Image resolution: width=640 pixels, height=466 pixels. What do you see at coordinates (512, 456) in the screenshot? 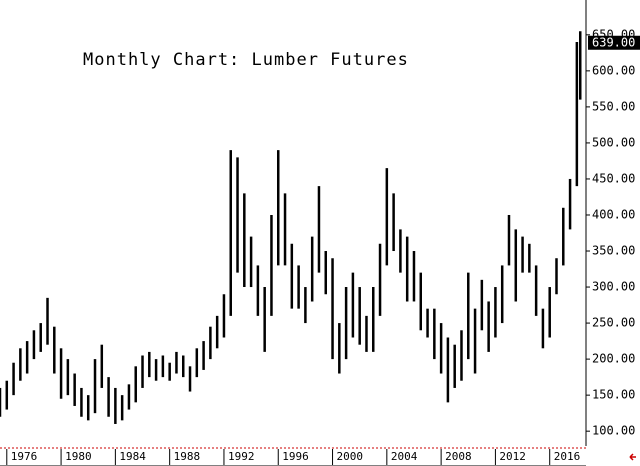
I see `x-tick-label: 2012` at bounding box center [512, 456].